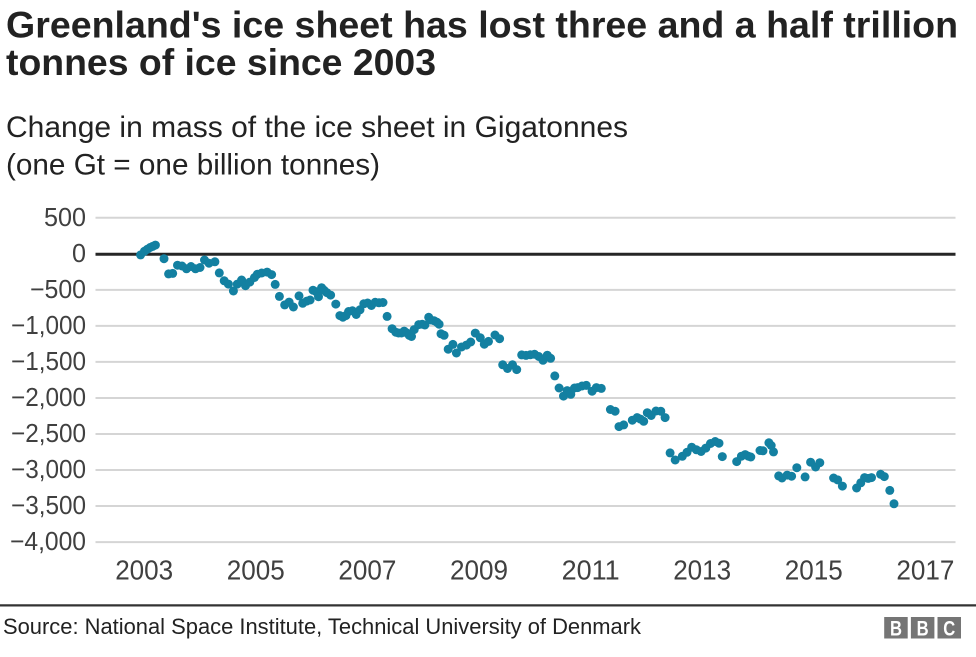  What do you see at coordinates (48, 469) in the screenshot?
I see `svg-text: −3,000` at bounding box center [48, 469].